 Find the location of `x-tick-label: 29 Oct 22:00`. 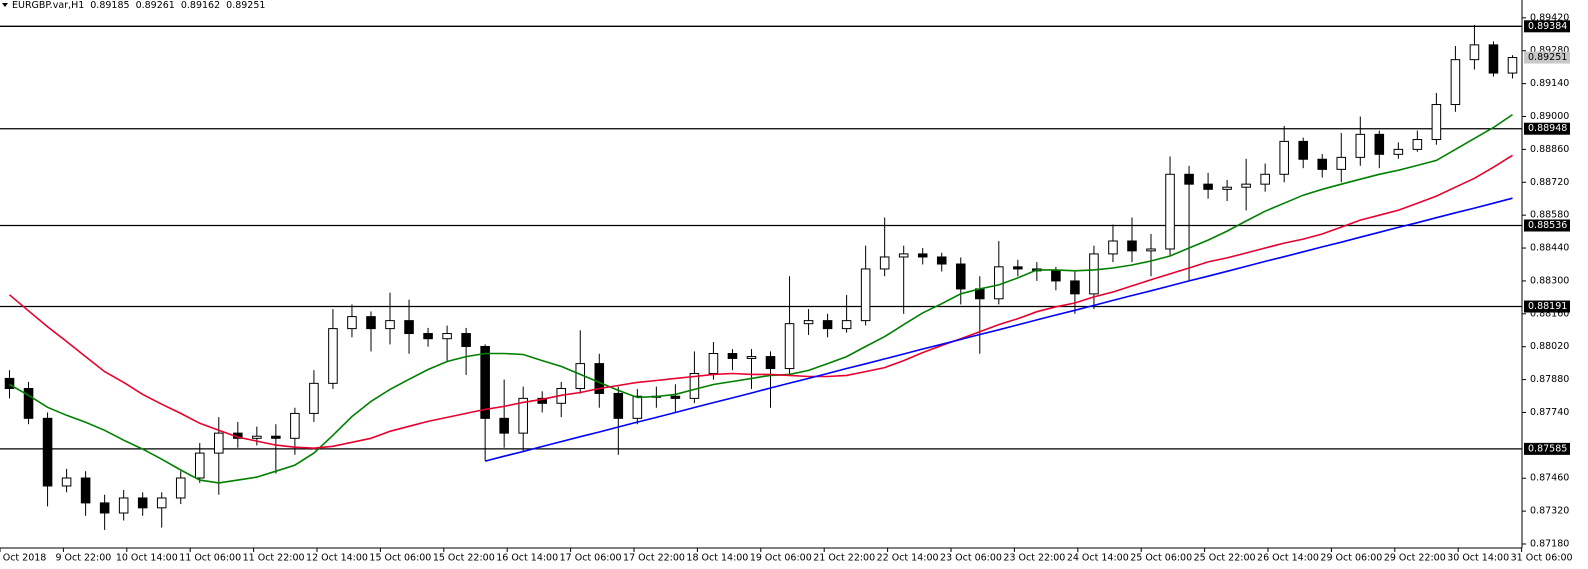

x-tick-label: 29 Oct 22:00 is located at coordinates (1415, 558).